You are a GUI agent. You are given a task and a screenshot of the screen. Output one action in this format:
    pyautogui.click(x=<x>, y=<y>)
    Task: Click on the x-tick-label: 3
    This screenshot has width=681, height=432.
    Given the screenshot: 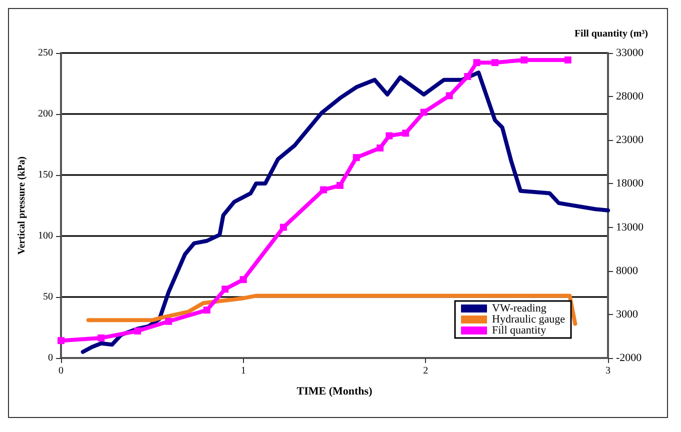 What is the action you would take?
    pyautogui.click(x=608, y=371)
    